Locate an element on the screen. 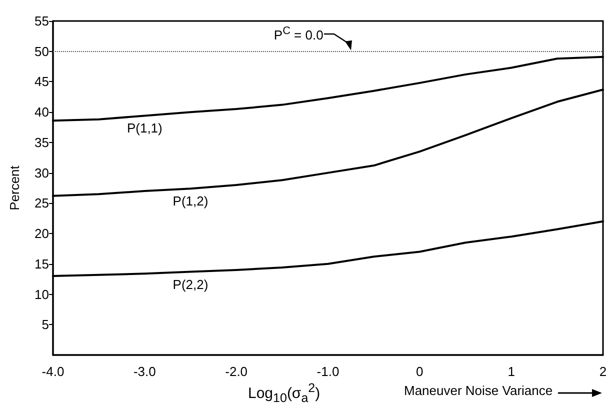 Image resolution: width=615 pixels, height=409 pixels. y-tick-label: 40 is located at coordinates (41, 112).